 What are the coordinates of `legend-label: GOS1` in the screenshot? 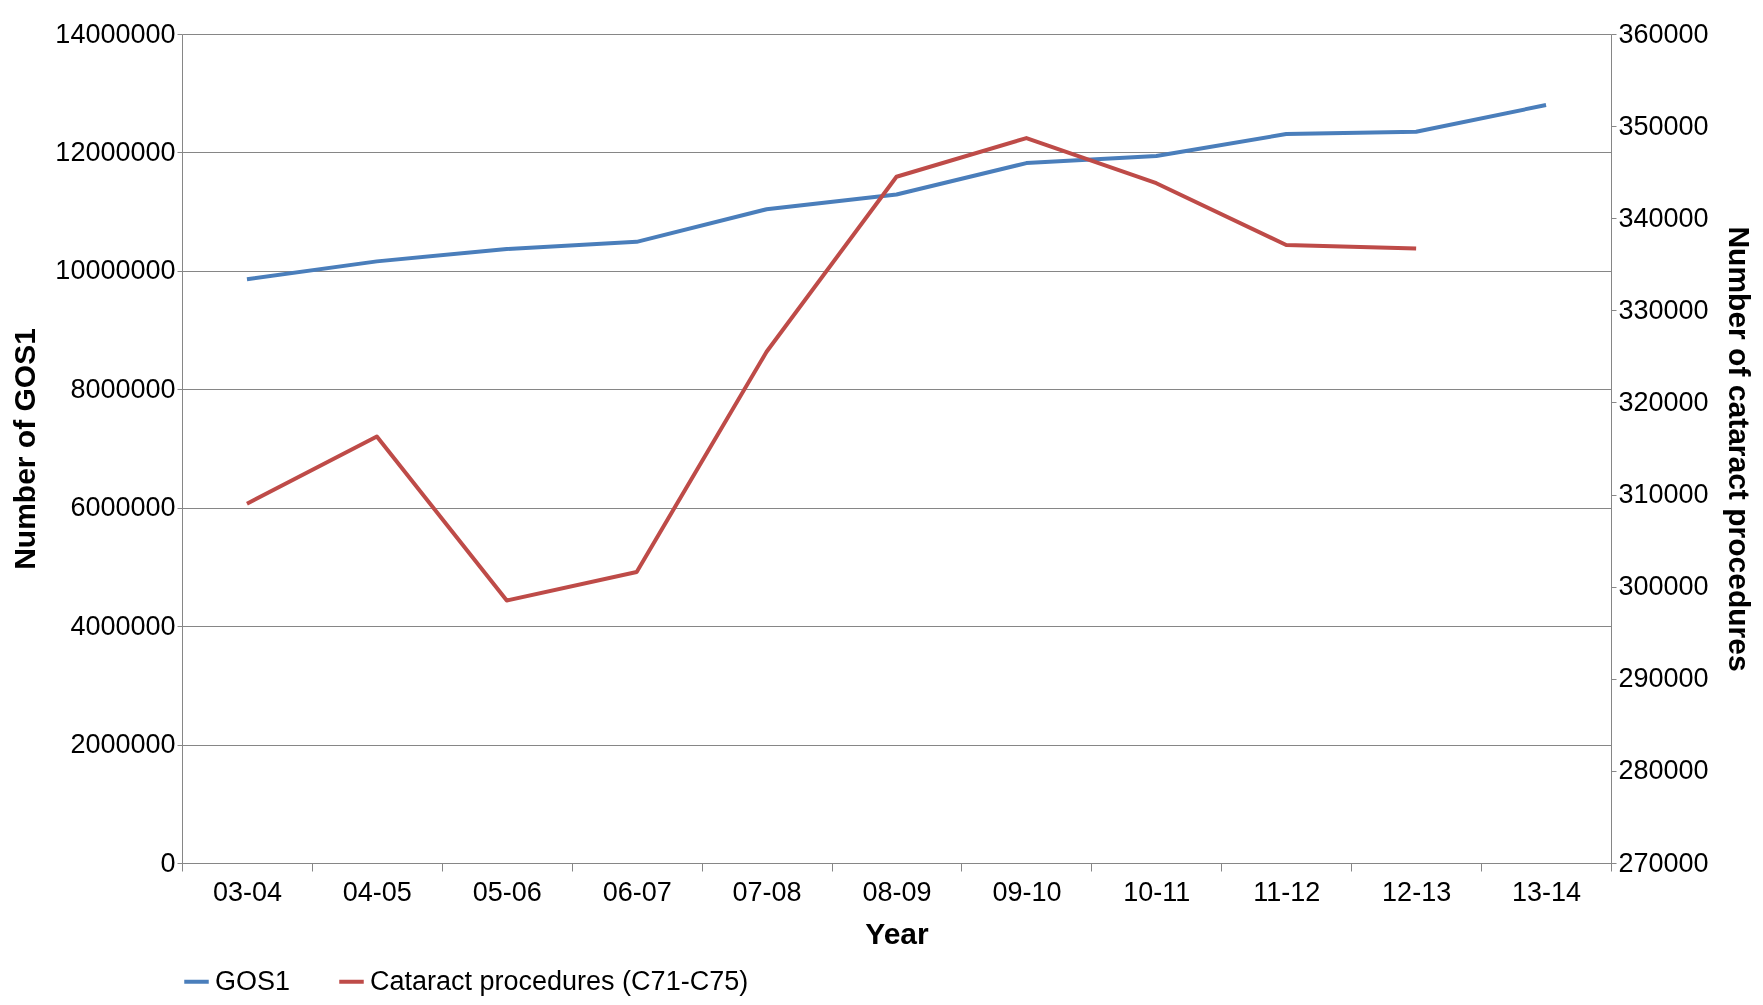 It's located at (253, 980).